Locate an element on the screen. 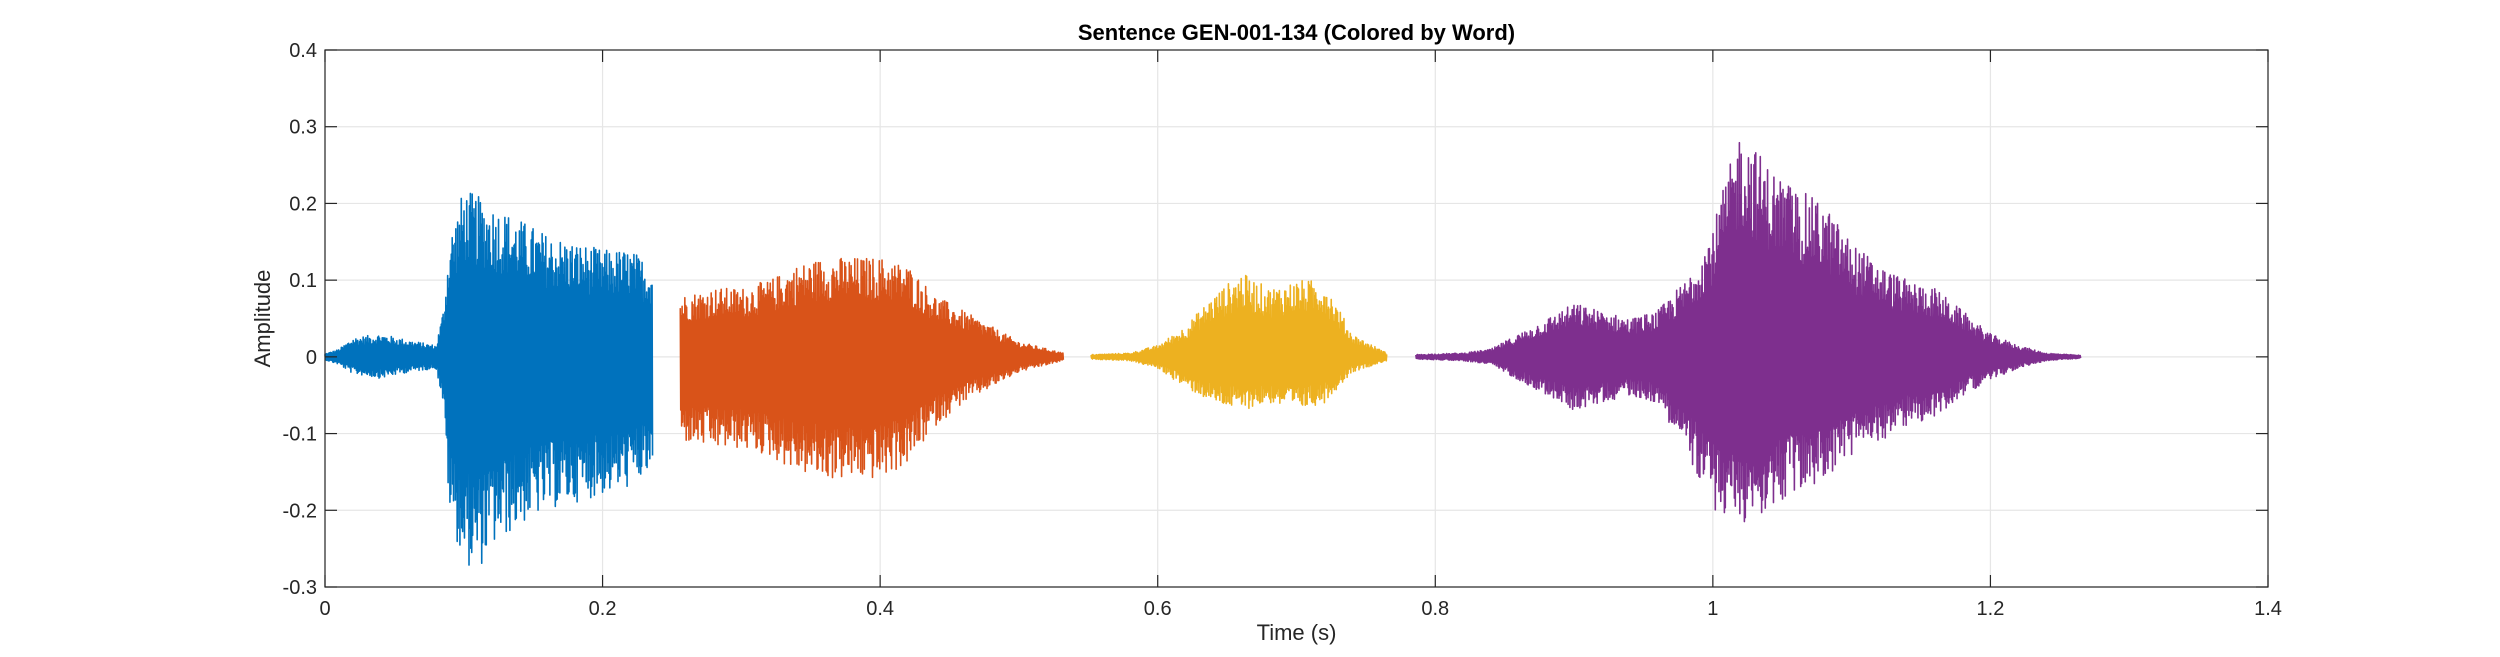 This screenshot has width=2500, height=657. x-tick-label: 1.4 is located at coordinates (2268, 609).